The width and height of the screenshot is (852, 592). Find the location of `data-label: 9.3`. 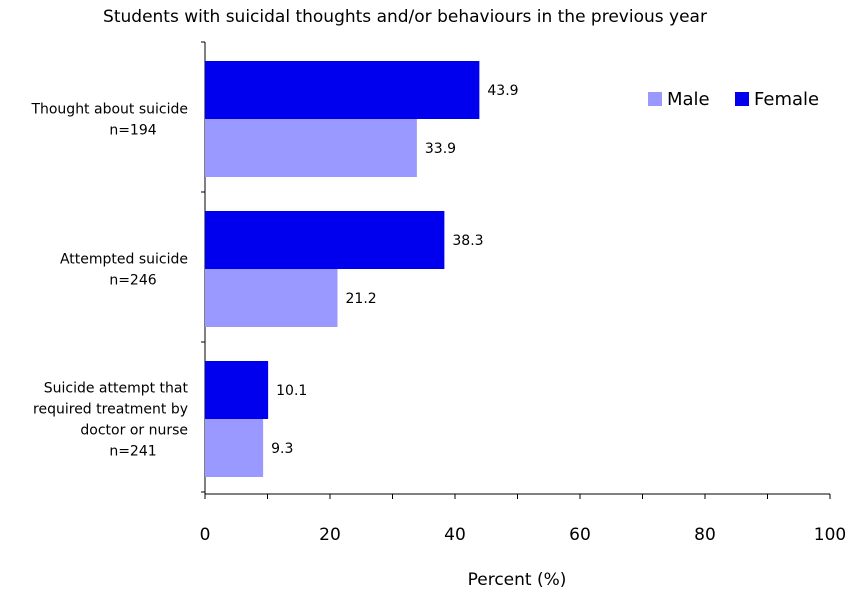

data-label: 9.3 is located at coordinates (282, 449).